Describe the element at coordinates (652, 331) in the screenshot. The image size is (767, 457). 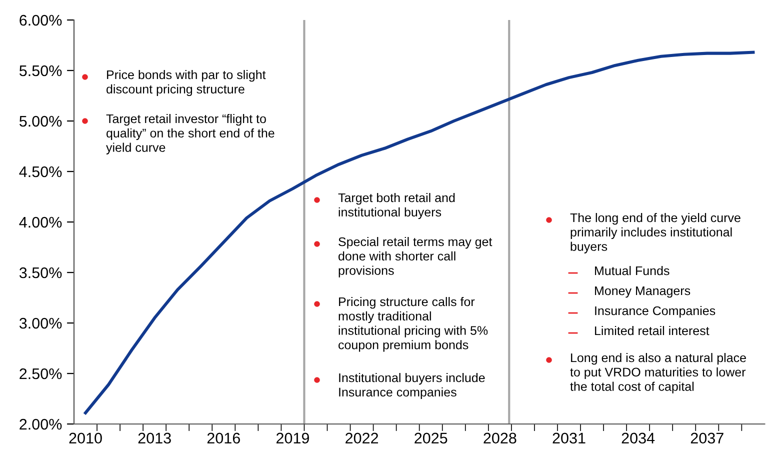
I see `annotation: Limited retail interest` at that location.